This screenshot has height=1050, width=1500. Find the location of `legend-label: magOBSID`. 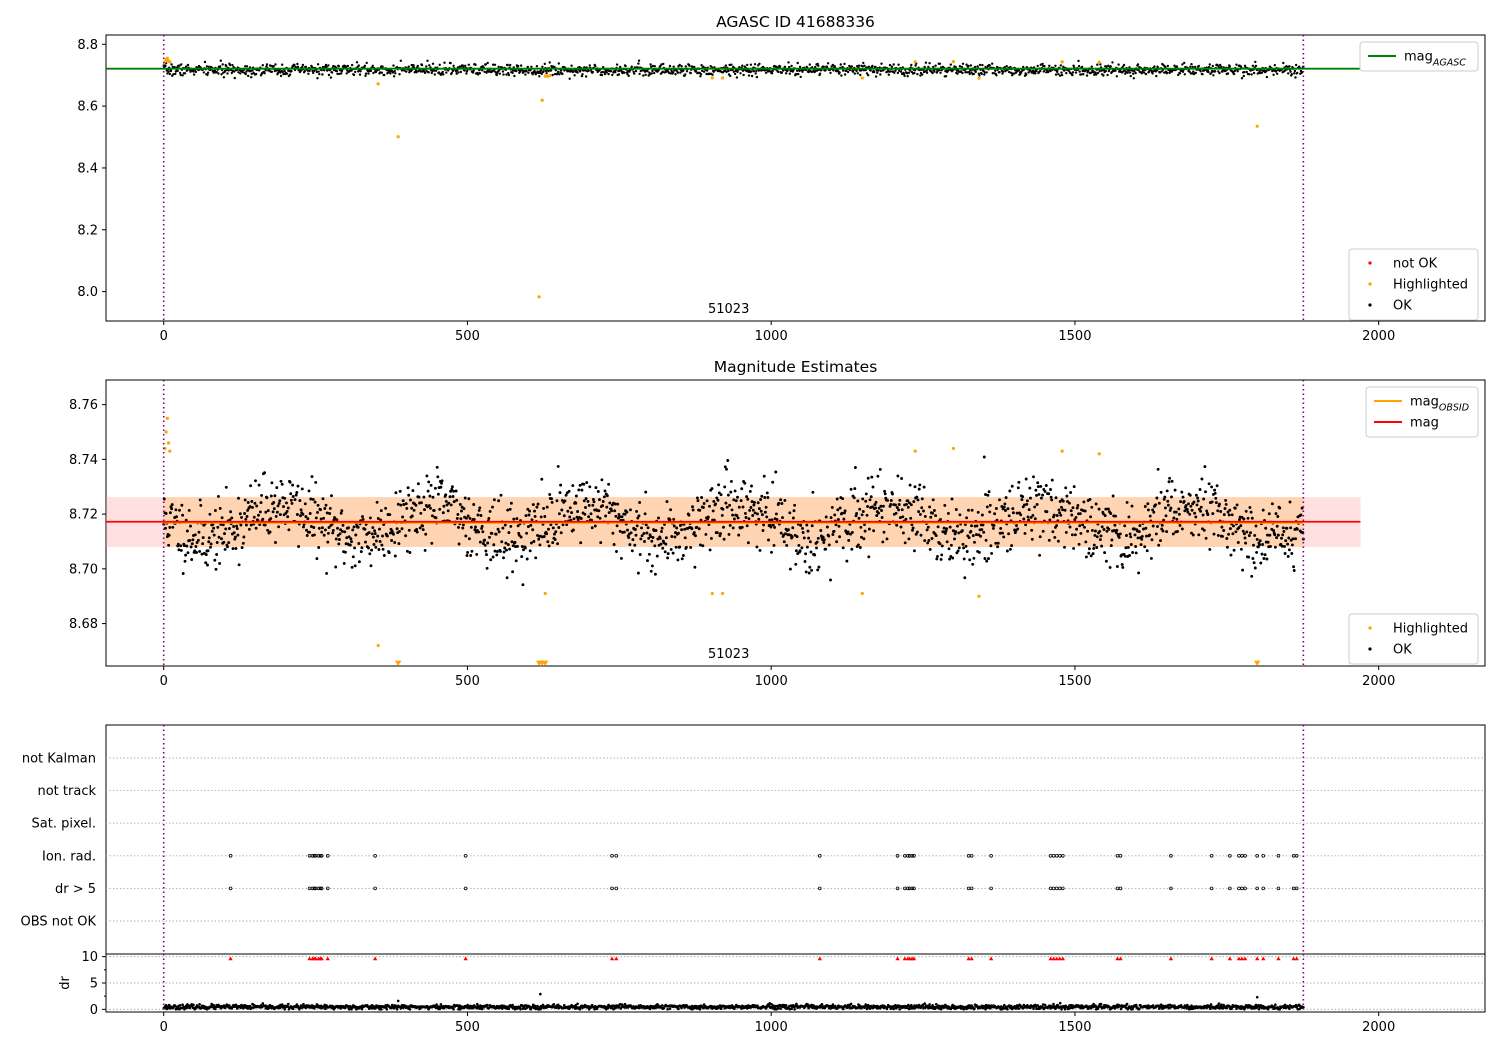

legend-label: magOBSID is located at coordinates (1439, 404).